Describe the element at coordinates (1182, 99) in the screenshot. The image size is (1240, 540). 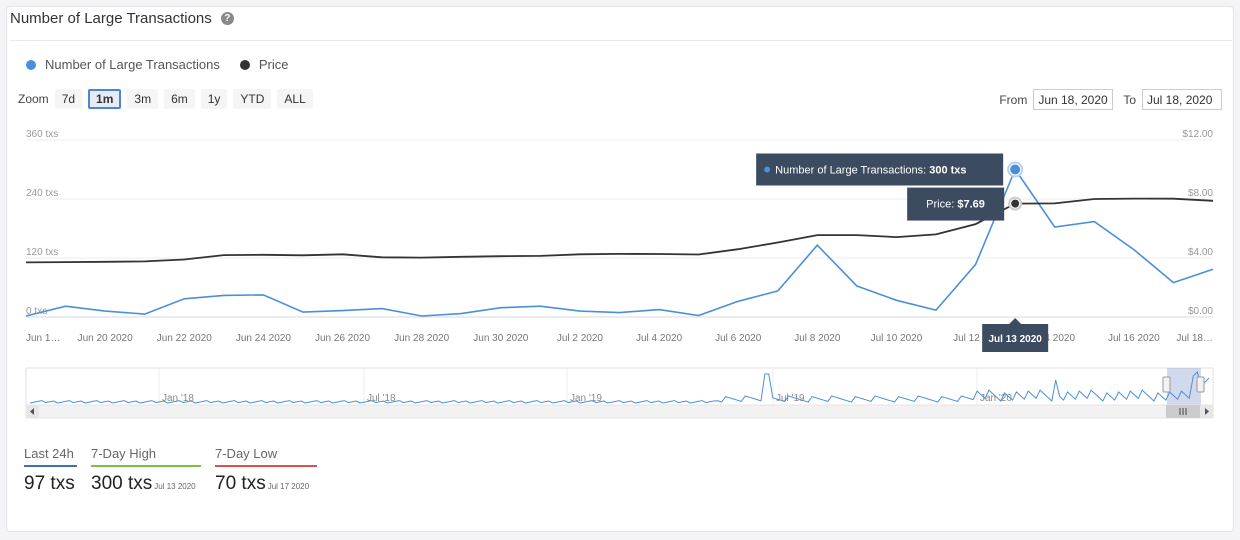
I see `to-date-input` at that location.